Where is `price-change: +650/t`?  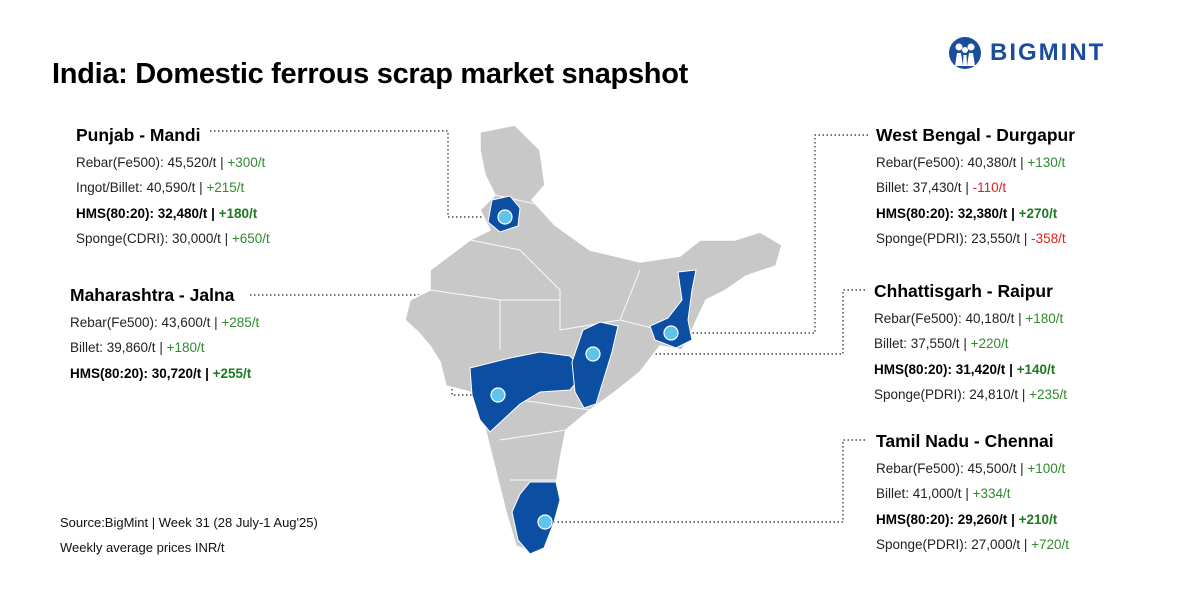
price-change: +650/t is located at coordinates (250, 238).